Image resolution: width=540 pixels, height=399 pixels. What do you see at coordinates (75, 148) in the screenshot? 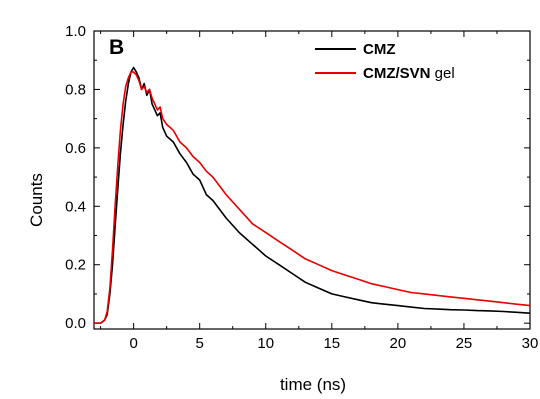
I see `y-tick-label: 0.6` at bounding box center [75, 148].